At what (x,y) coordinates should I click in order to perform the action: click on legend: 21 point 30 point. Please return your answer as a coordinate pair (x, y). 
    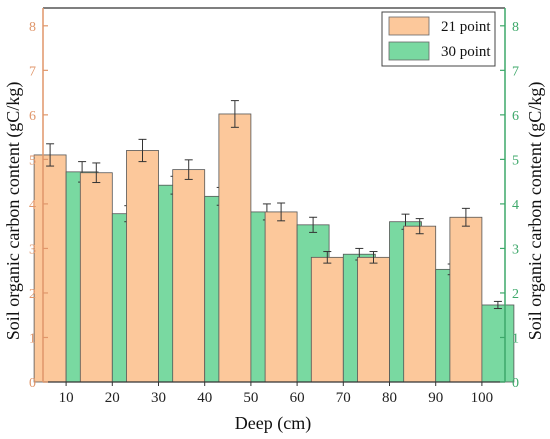
    Looking at the image, I should click on (438, 39).